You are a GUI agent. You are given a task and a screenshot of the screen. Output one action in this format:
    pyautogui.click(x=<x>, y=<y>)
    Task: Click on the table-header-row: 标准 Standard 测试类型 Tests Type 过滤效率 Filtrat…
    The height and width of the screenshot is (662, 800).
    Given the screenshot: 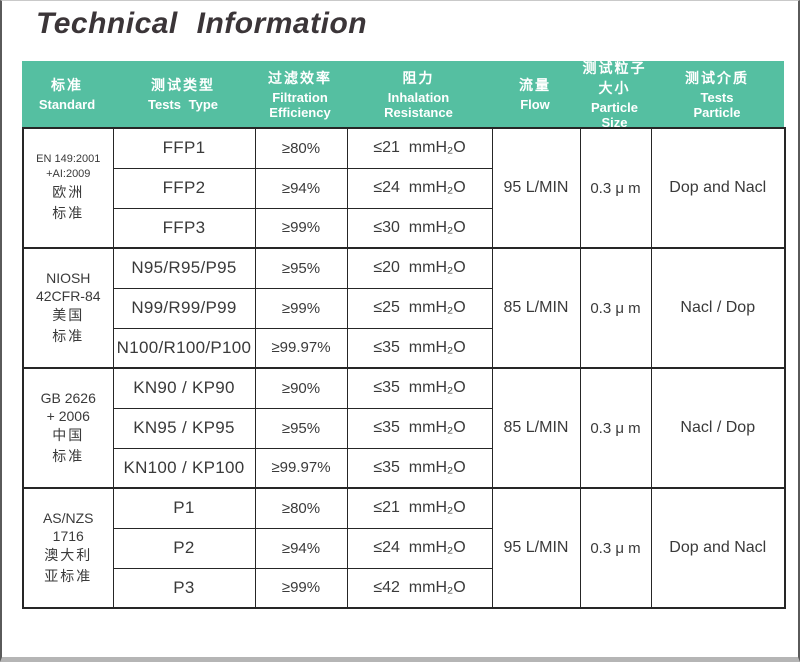 What is the action you would take?
    pyautogui.click(x=403, y=94)
    